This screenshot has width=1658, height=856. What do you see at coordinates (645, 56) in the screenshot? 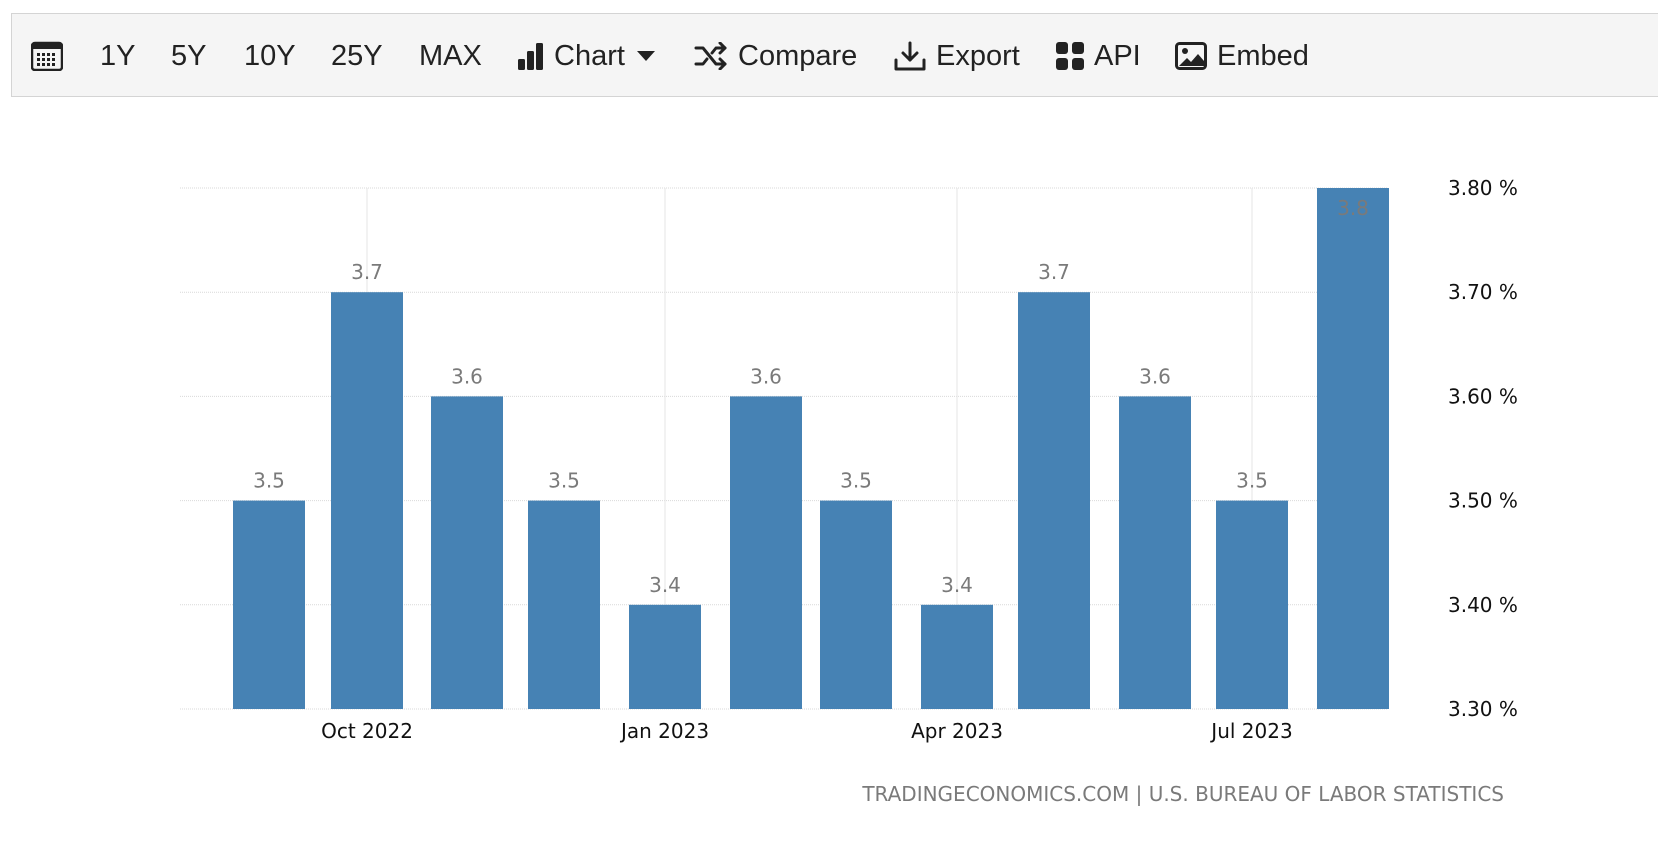
I see `caret-down-icon` at bounding box center [645, 56].